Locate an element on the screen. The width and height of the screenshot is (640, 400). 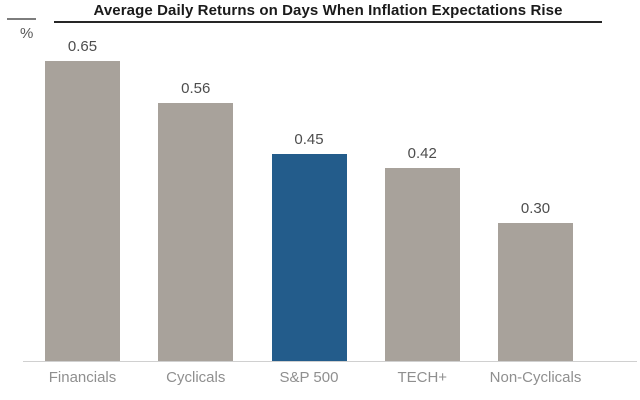
bar-column-non-cyclicals: 0.30 is located at coordinates (535, 281).